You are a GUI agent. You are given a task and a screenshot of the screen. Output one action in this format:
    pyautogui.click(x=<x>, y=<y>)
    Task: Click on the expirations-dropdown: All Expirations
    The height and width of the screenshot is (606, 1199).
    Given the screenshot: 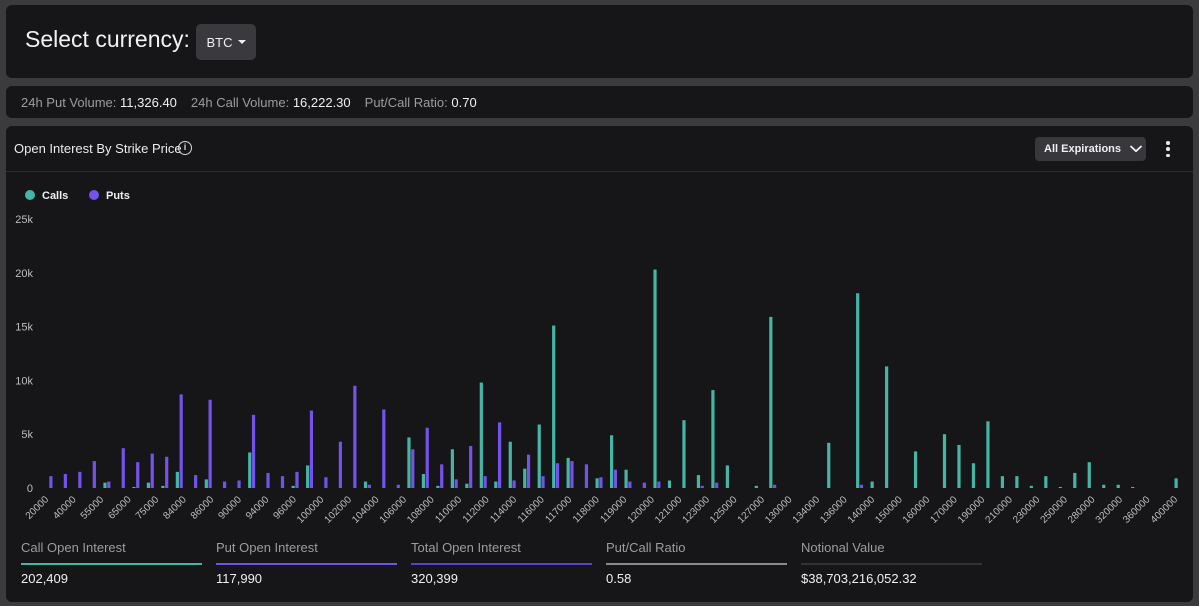 What is the action you would take?
    pyautogui.click(x=1090, y=149)
    